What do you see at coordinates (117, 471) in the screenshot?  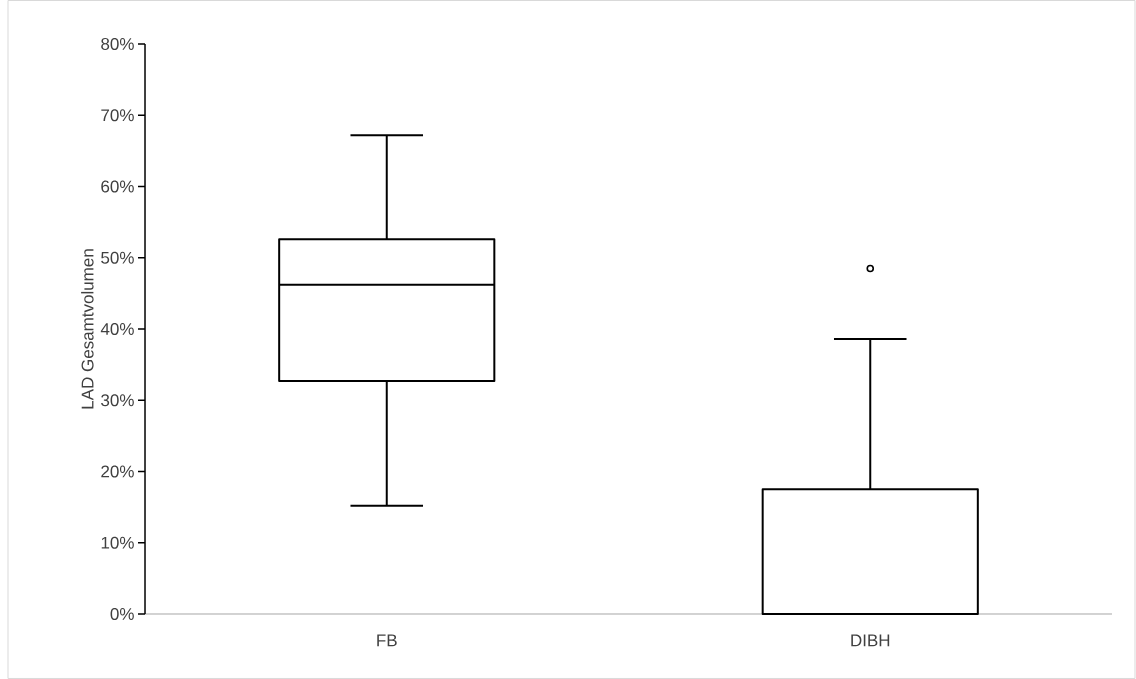 I see `y-tick-label: 20%` at bounding box center [117, 471].